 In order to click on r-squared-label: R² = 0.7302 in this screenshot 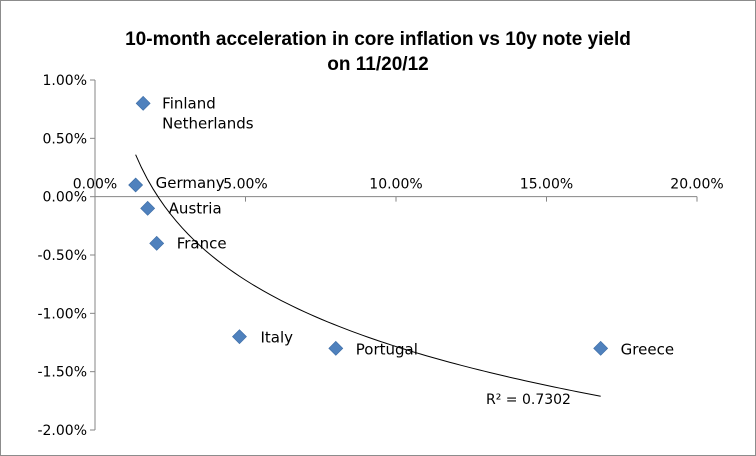, I will do `click(528, 400)`.